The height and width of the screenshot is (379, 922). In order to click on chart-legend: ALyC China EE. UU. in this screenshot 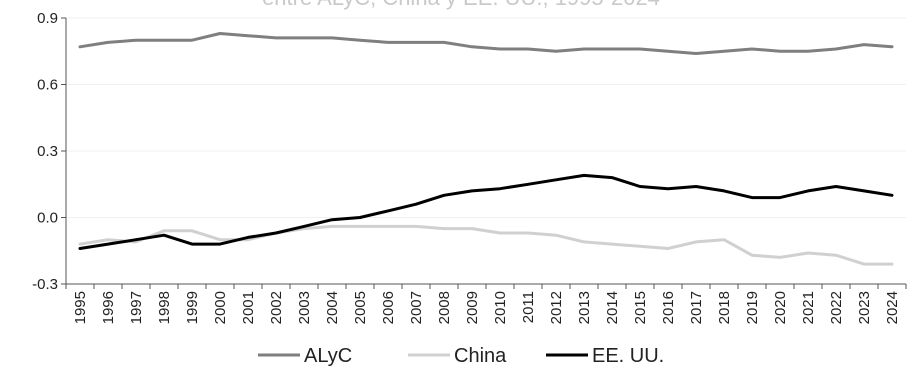, I will do `click(461, 356)`.